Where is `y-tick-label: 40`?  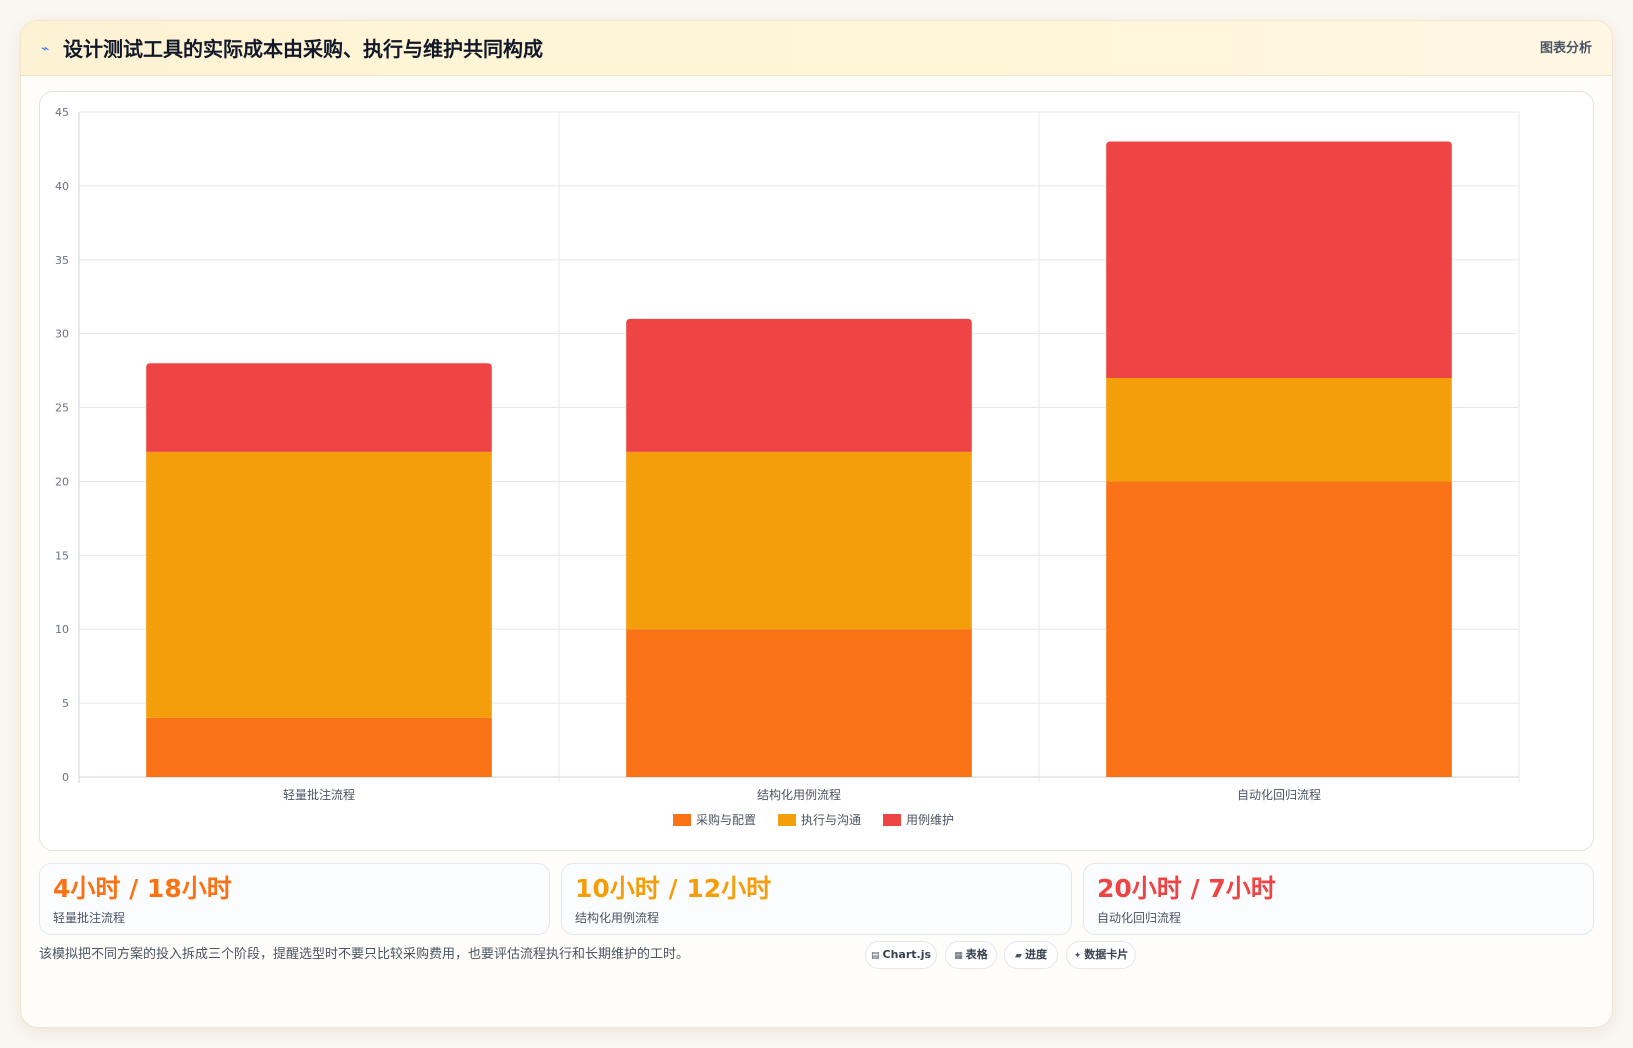
y-tick-label: 40 is located at coordinates (62, 186).